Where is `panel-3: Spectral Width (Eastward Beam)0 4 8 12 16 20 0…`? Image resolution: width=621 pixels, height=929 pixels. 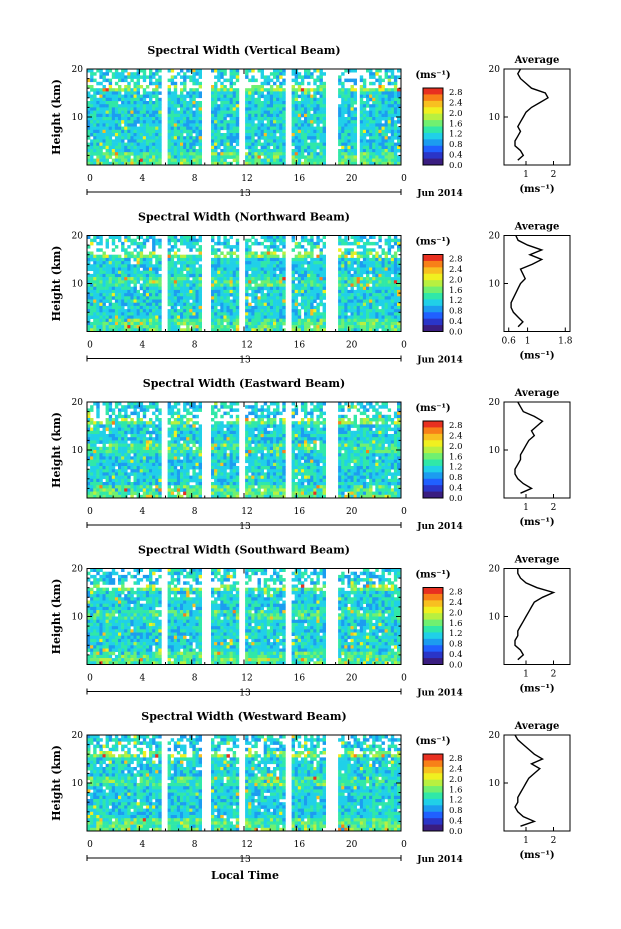
panel-3: Spectral Width (Eastward Beam)0 4 8 12 16 20 0… is located at coordinates (310, 454).